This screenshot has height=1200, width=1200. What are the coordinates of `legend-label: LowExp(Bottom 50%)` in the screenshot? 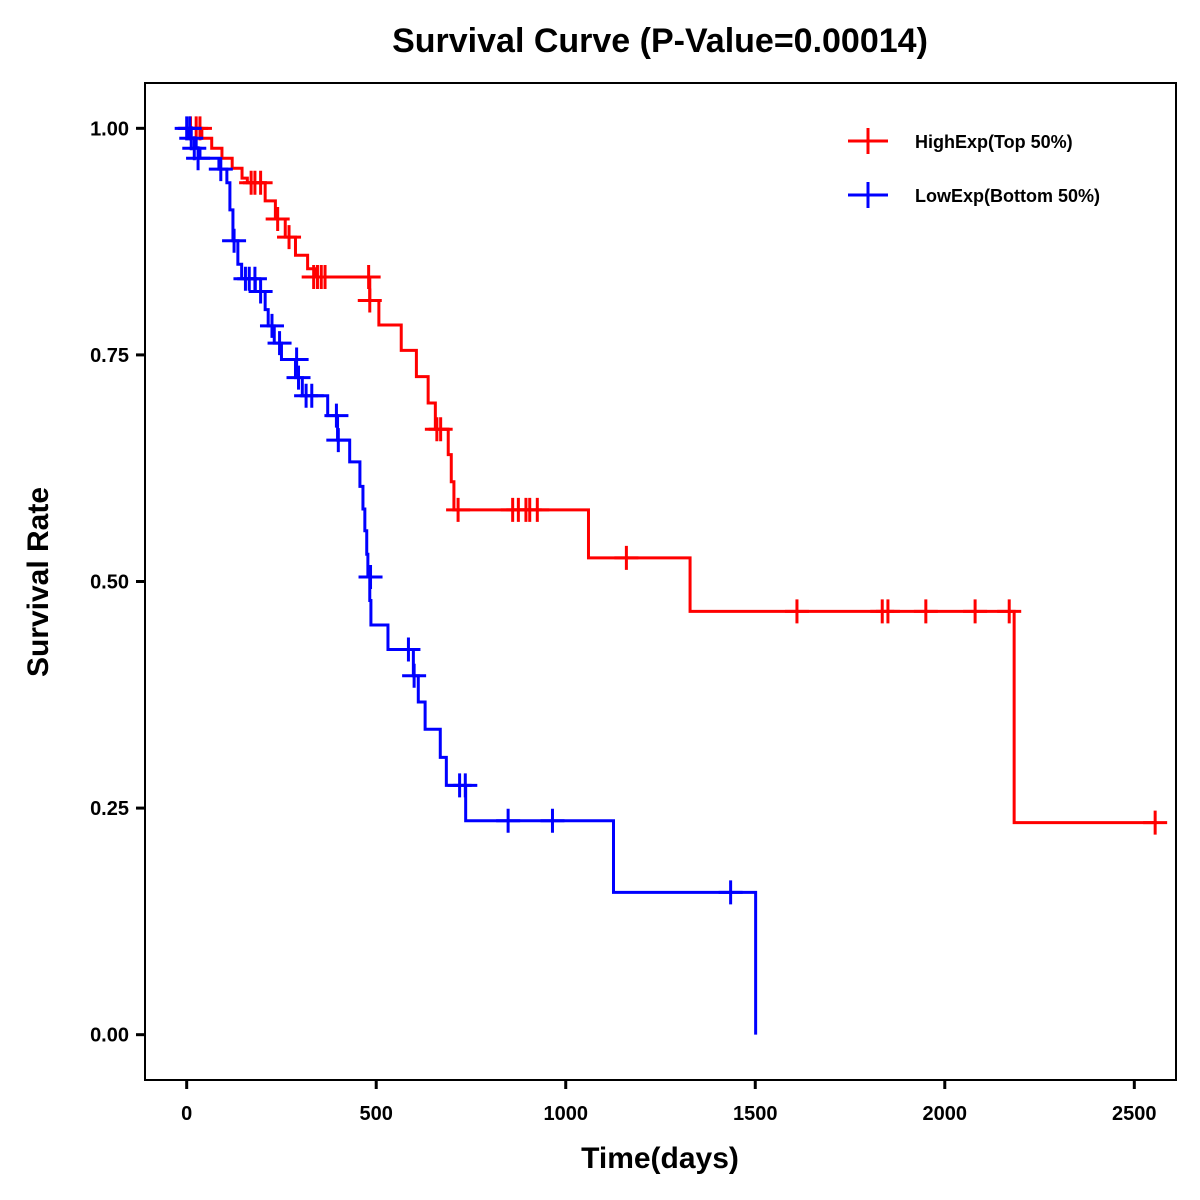 It's located at (1007, 196).